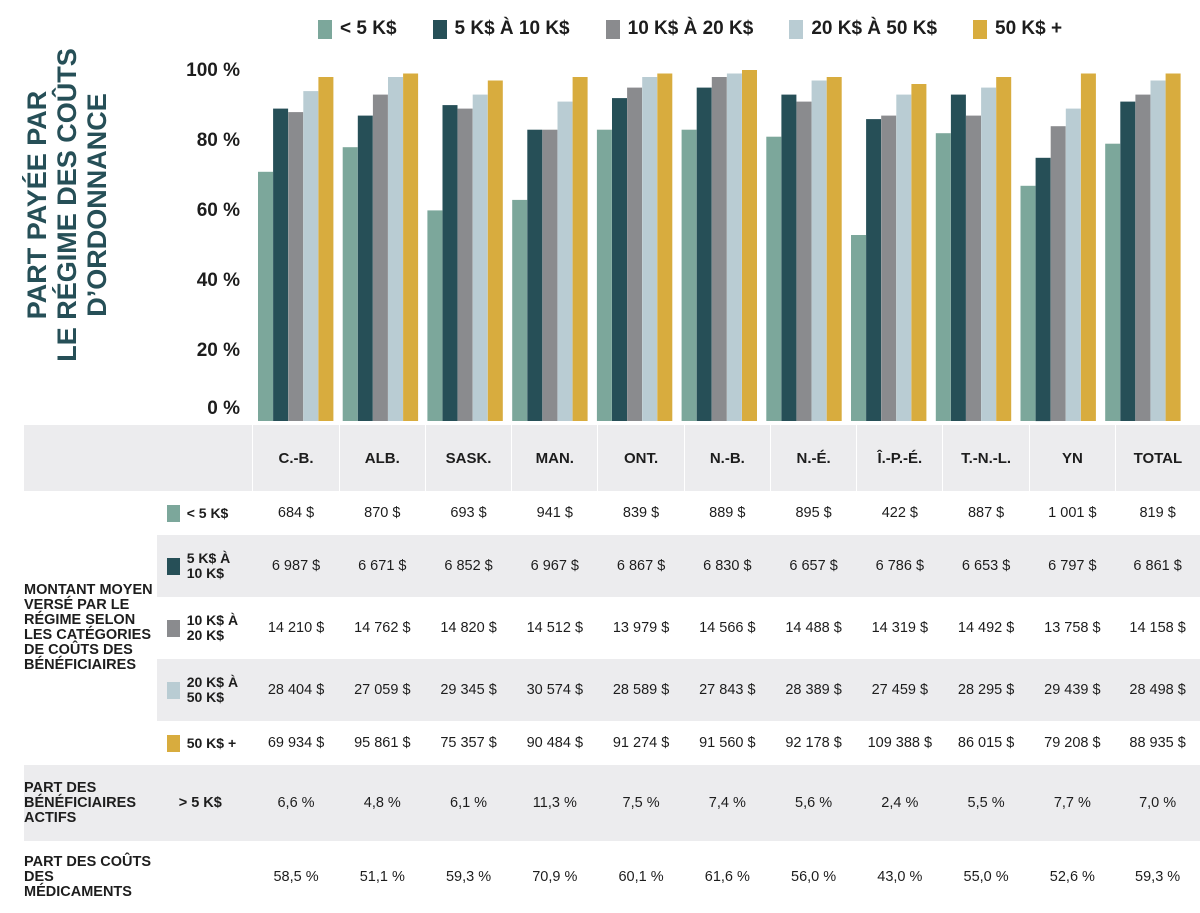  What do you see at coordinates (1072, 803) in the screenshot?
I see `table-cell: 7,7 %` at bounding box center [1072, 803].